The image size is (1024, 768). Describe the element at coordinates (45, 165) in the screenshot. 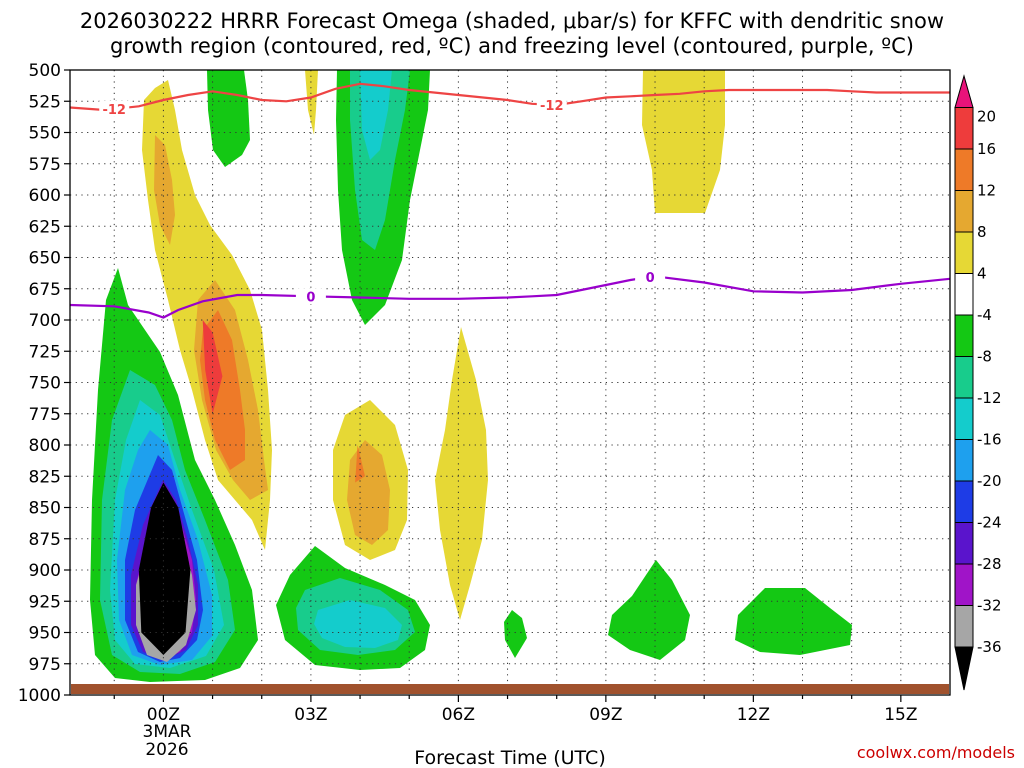

I see `y-tick-label: 575` at that location.